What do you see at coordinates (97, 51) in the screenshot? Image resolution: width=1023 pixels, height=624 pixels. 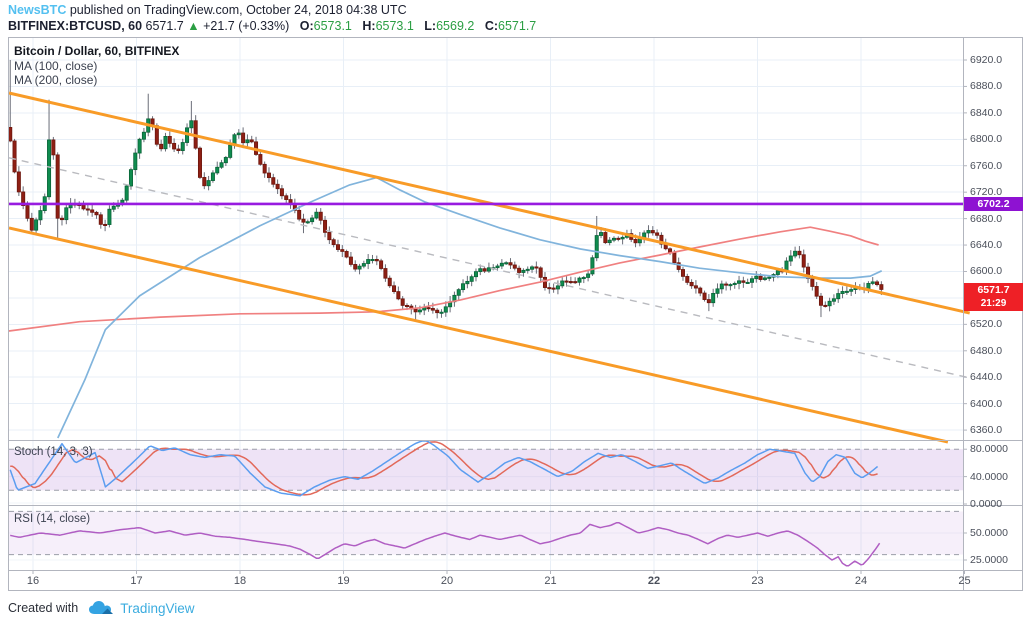 I see `legend-symbol: Bitcoin / Dollar, 60, BITFINEX` at bounding box center [97, 51].